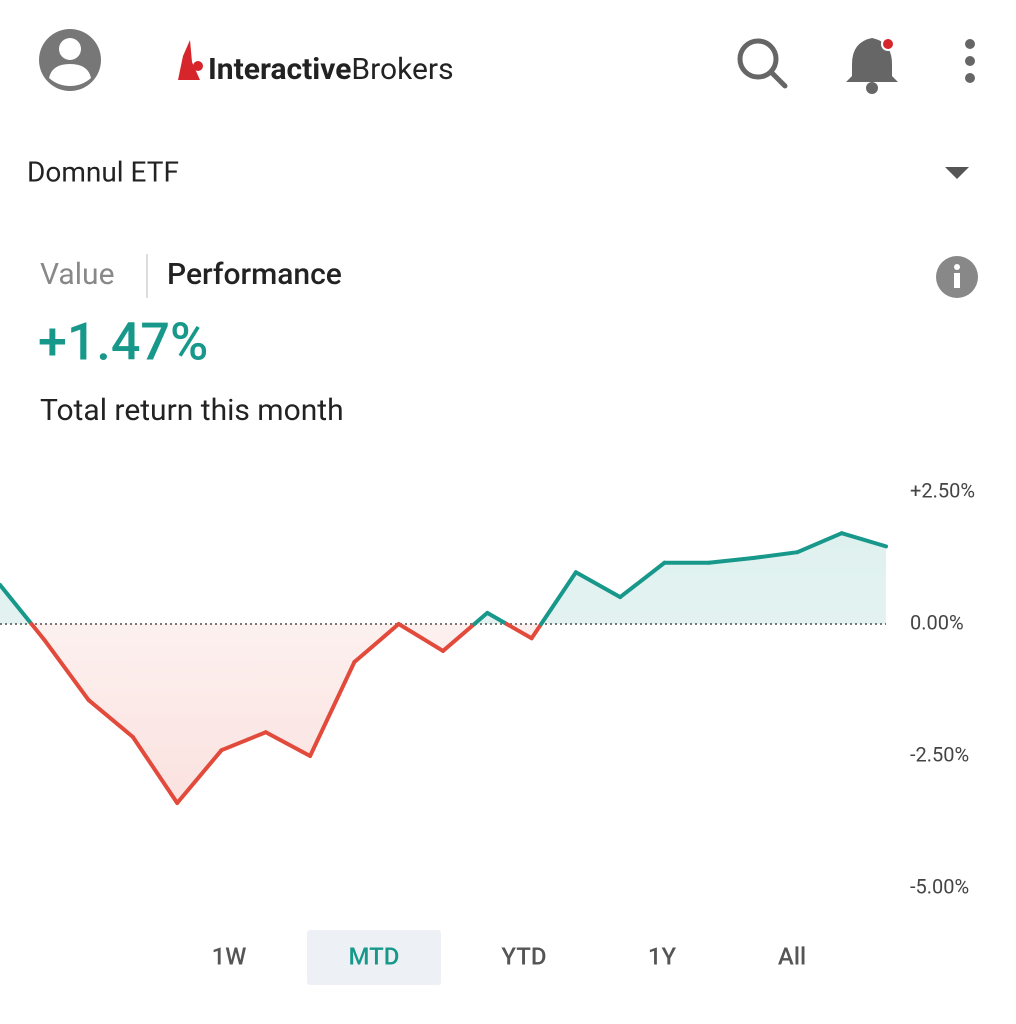 This screenshot has height=1024, width=1016. Describe the element at coordinates (957, 277) in the screenshot. I see `info-icon` at that location.